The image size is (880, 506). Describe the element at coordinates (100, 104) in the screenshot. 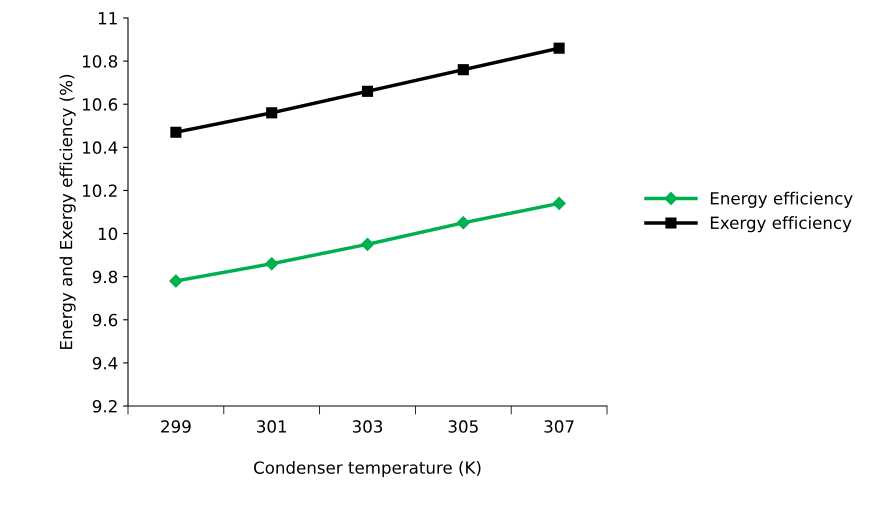

I see `y-tick-label: 10.6` at that location.